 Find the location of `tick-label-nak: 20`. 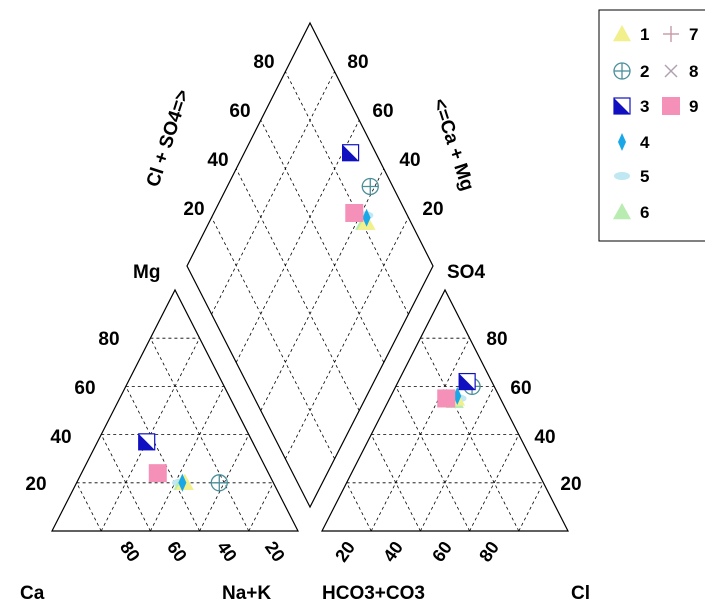

tick-label-nak: 20 is located at coordinates (275, 552).